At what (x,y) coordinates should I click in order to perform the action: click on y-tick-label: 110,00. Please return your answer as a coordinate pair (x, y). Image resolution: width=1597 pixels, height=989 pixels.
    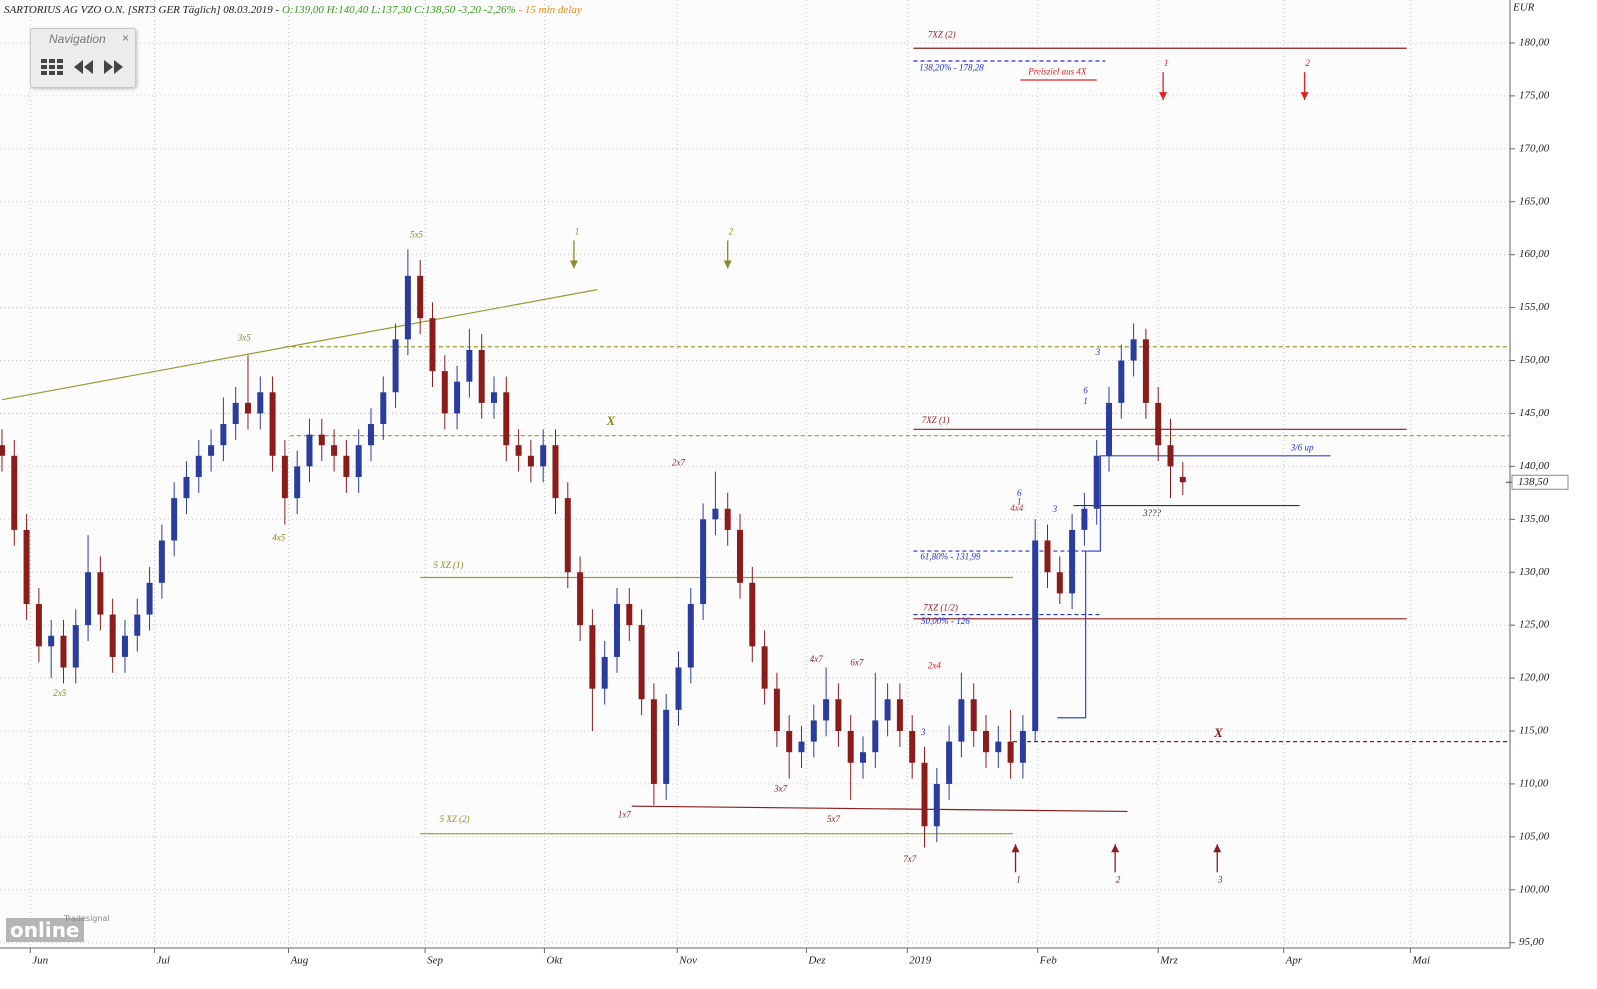
    Looking at the image, I should click on (1534, 783).